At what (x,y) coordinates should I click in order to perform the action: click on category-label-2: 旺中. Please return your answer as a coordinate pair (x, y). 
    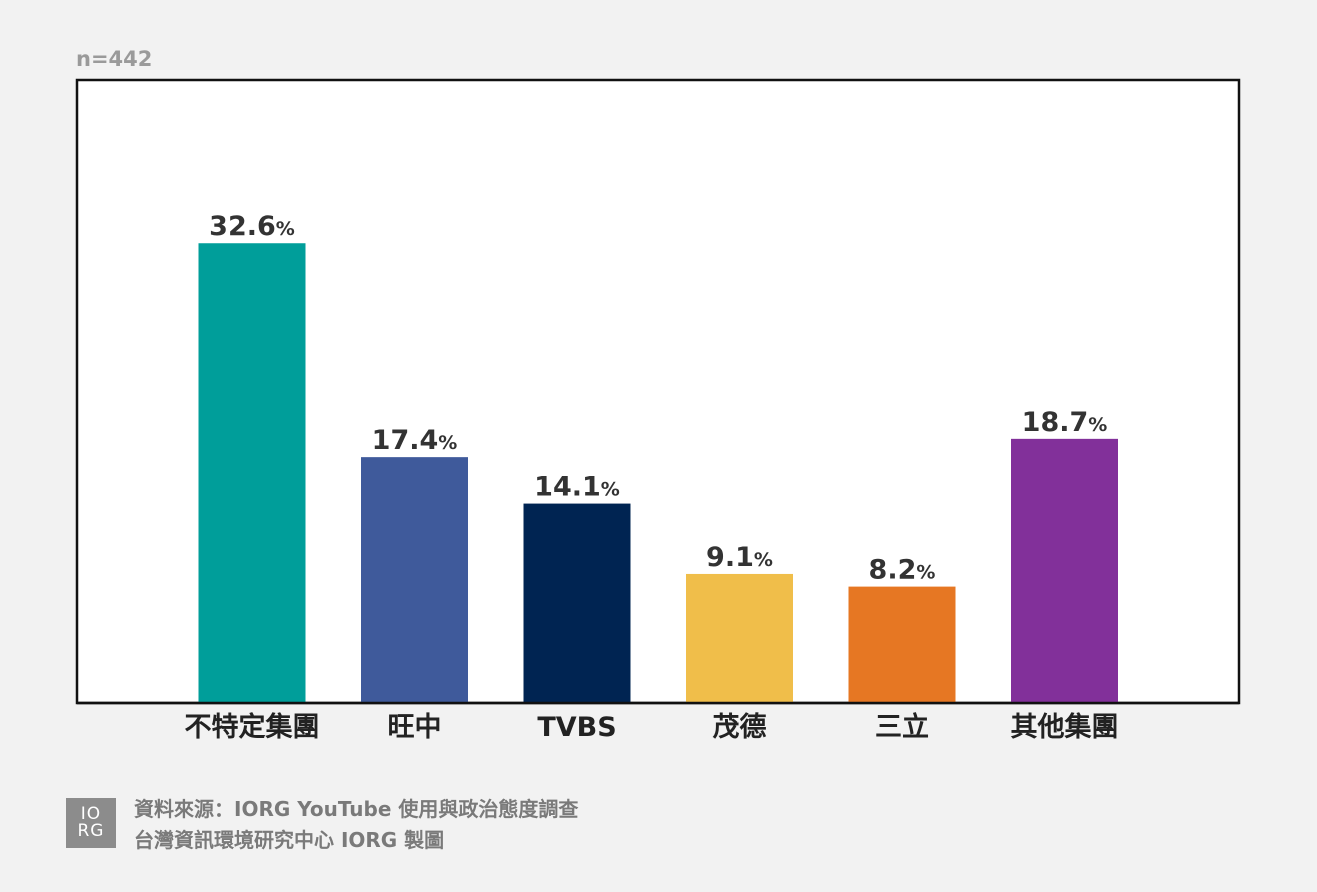
    Looking at the image, I should click on (415, 727).